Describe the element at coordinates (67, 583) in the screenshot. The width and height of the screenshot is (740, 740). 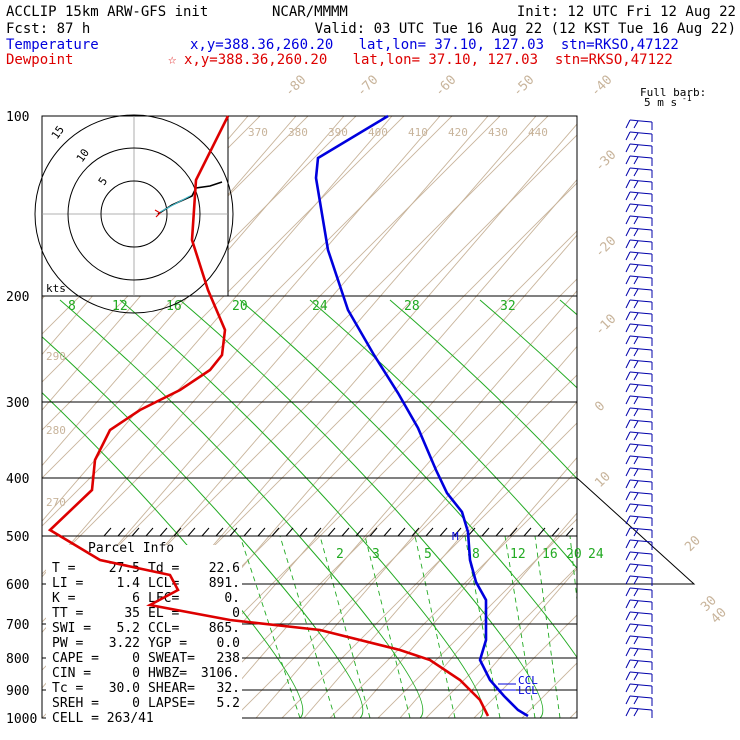
I see `parcel-row-key: LI =` at that location.